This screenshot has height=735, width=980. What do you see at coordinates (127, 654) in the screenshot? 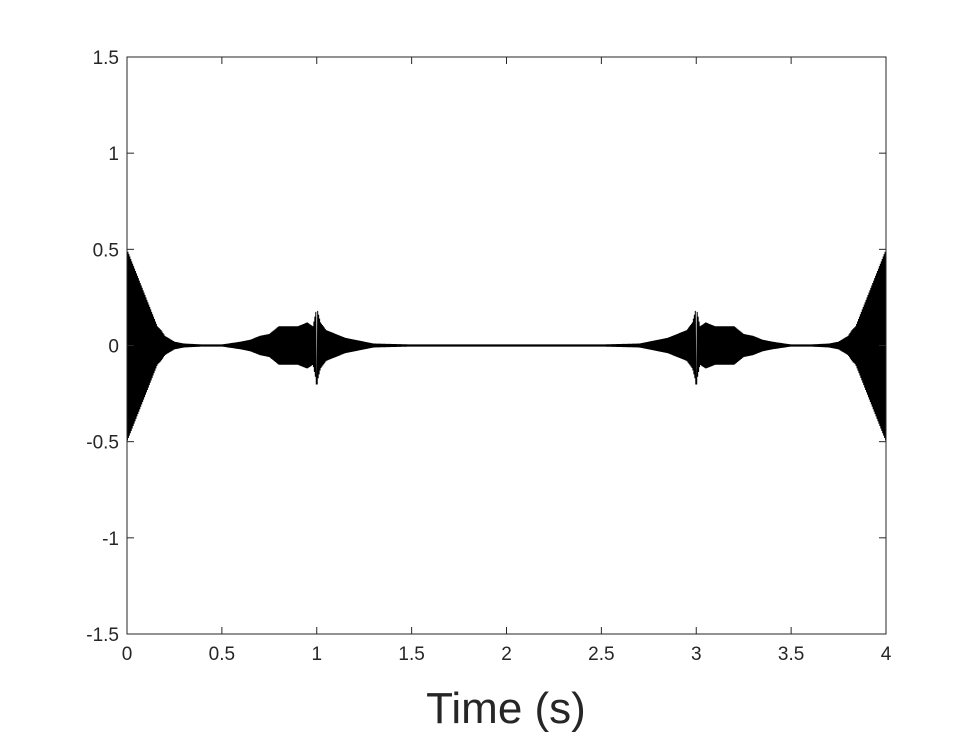
I see `x-tick-label: 0` at bounding box center [127, 654].